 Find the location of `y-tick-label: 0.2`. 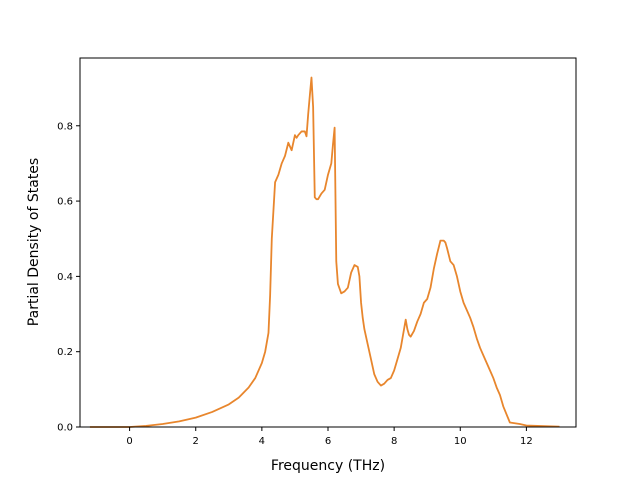

y-tick-label: 0.2 is located at coordinates (65, 352).